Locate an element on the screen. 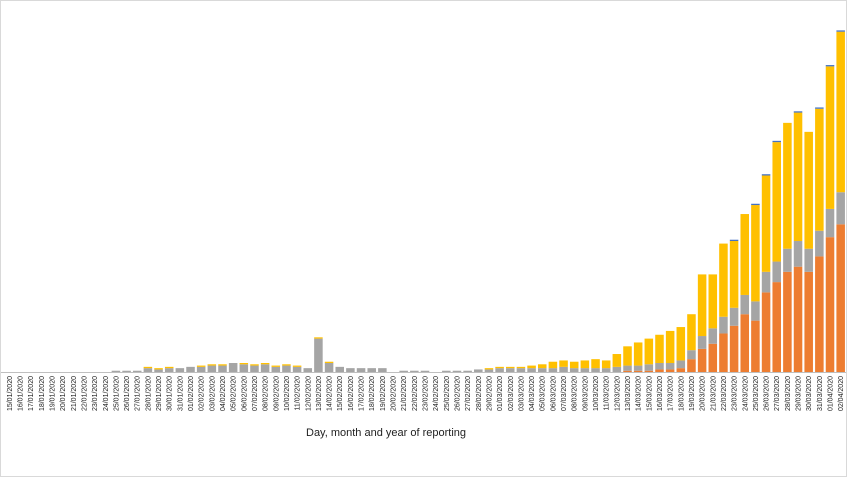  x-tick-label: 24/01/2020 is located at coordinates (106, 393).